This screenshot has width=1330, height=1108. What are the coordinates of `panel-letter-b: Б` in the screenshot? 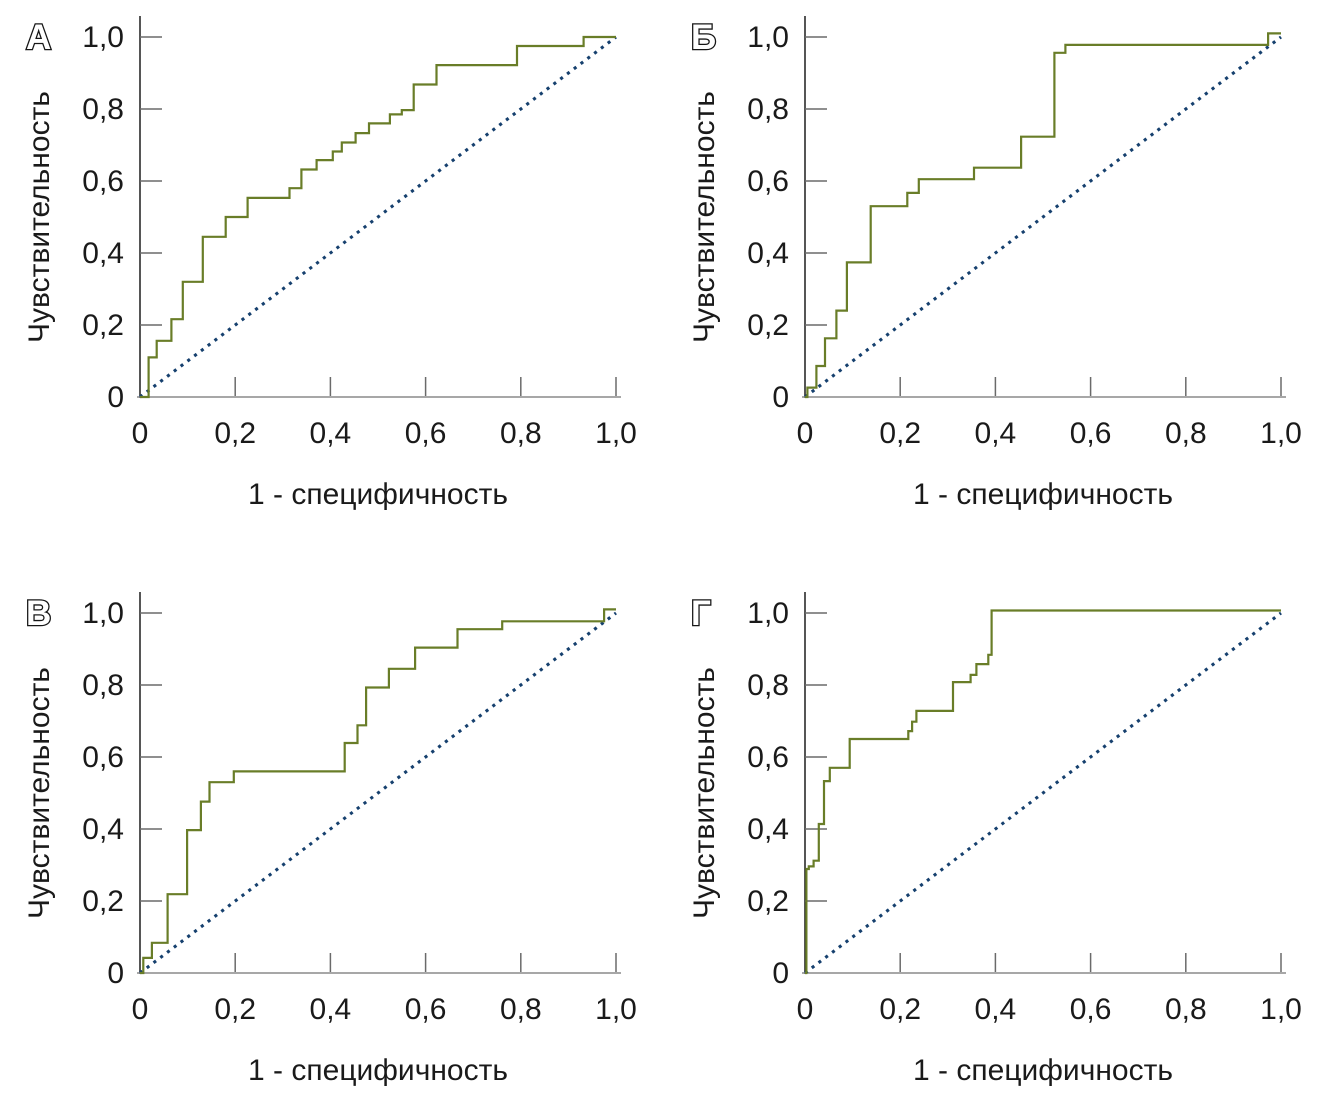 It's located at (703, 37).